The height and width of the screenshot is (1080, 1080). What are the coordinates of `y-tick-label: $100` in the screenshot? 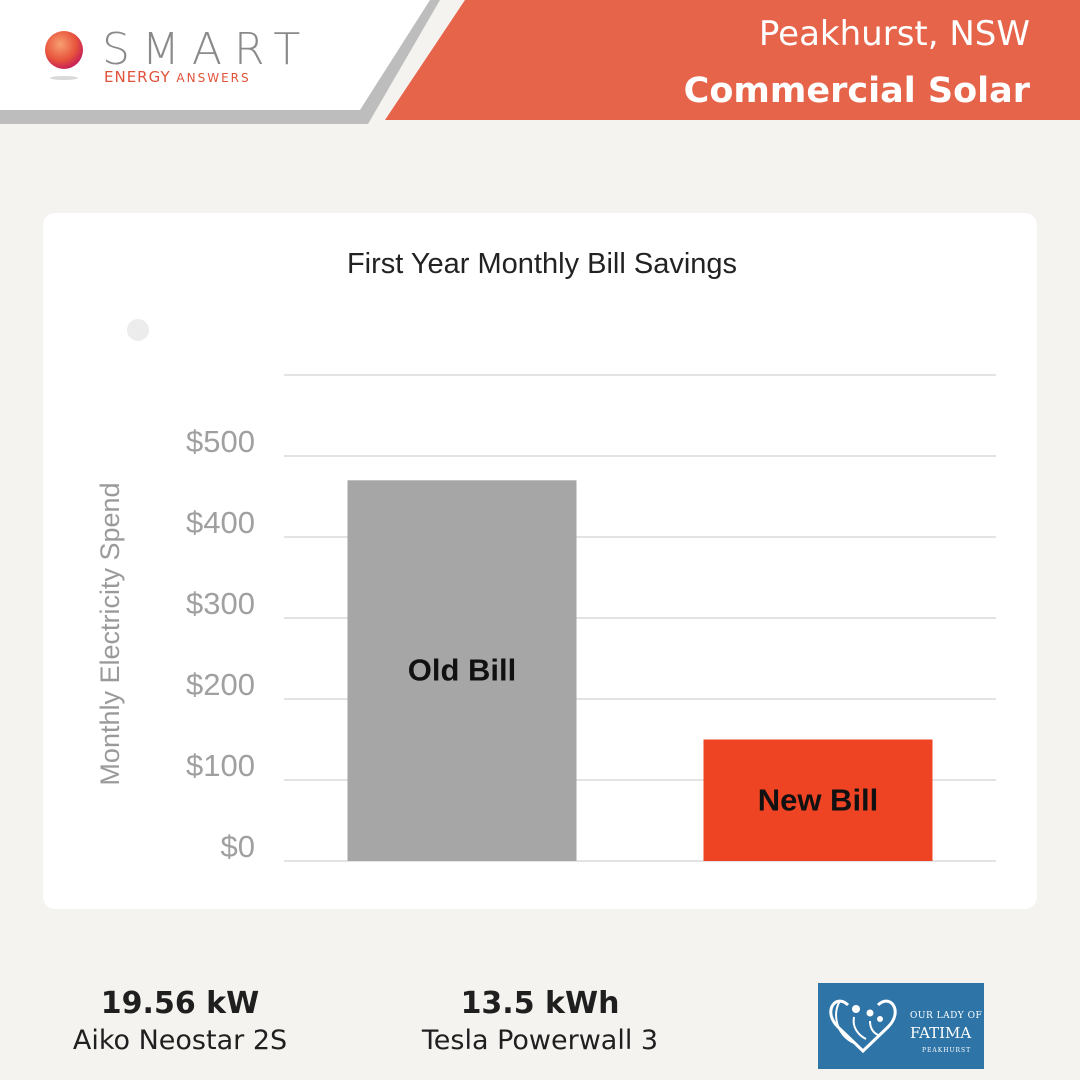 It's located at (220, 765).